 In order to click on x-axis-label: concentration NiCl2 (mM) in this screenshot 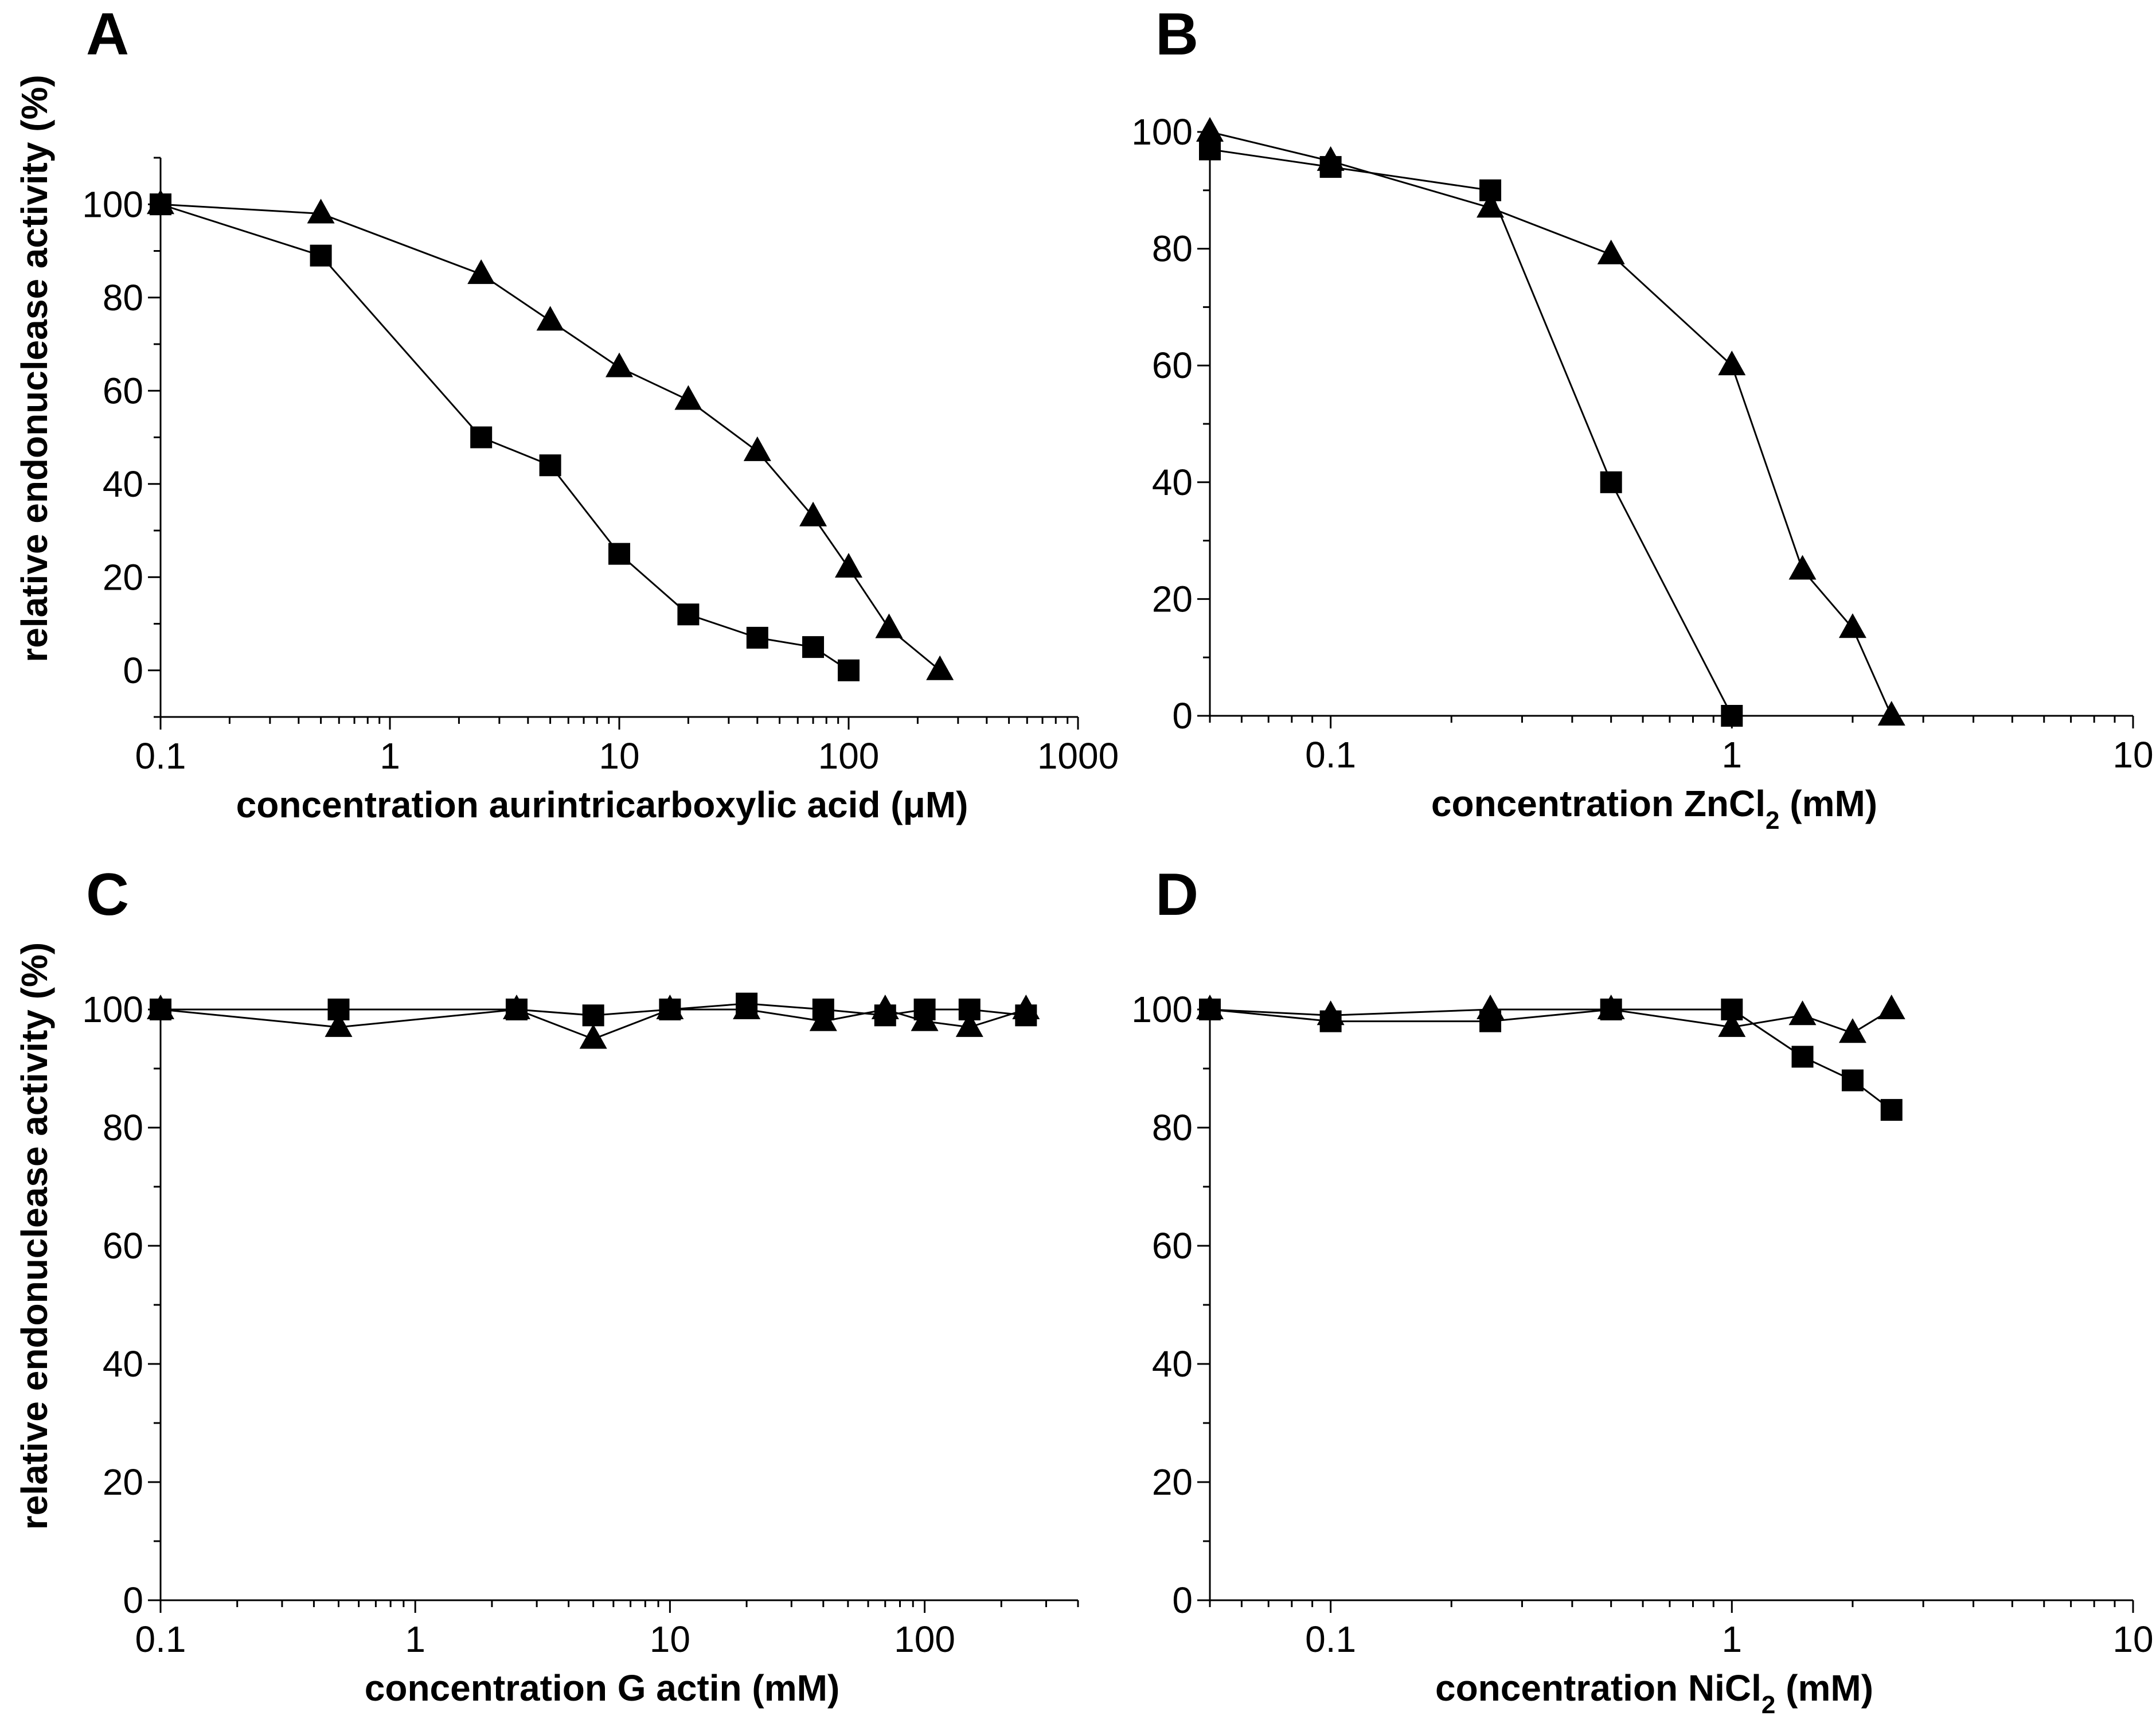, I will do `click(1654, 1693)`.